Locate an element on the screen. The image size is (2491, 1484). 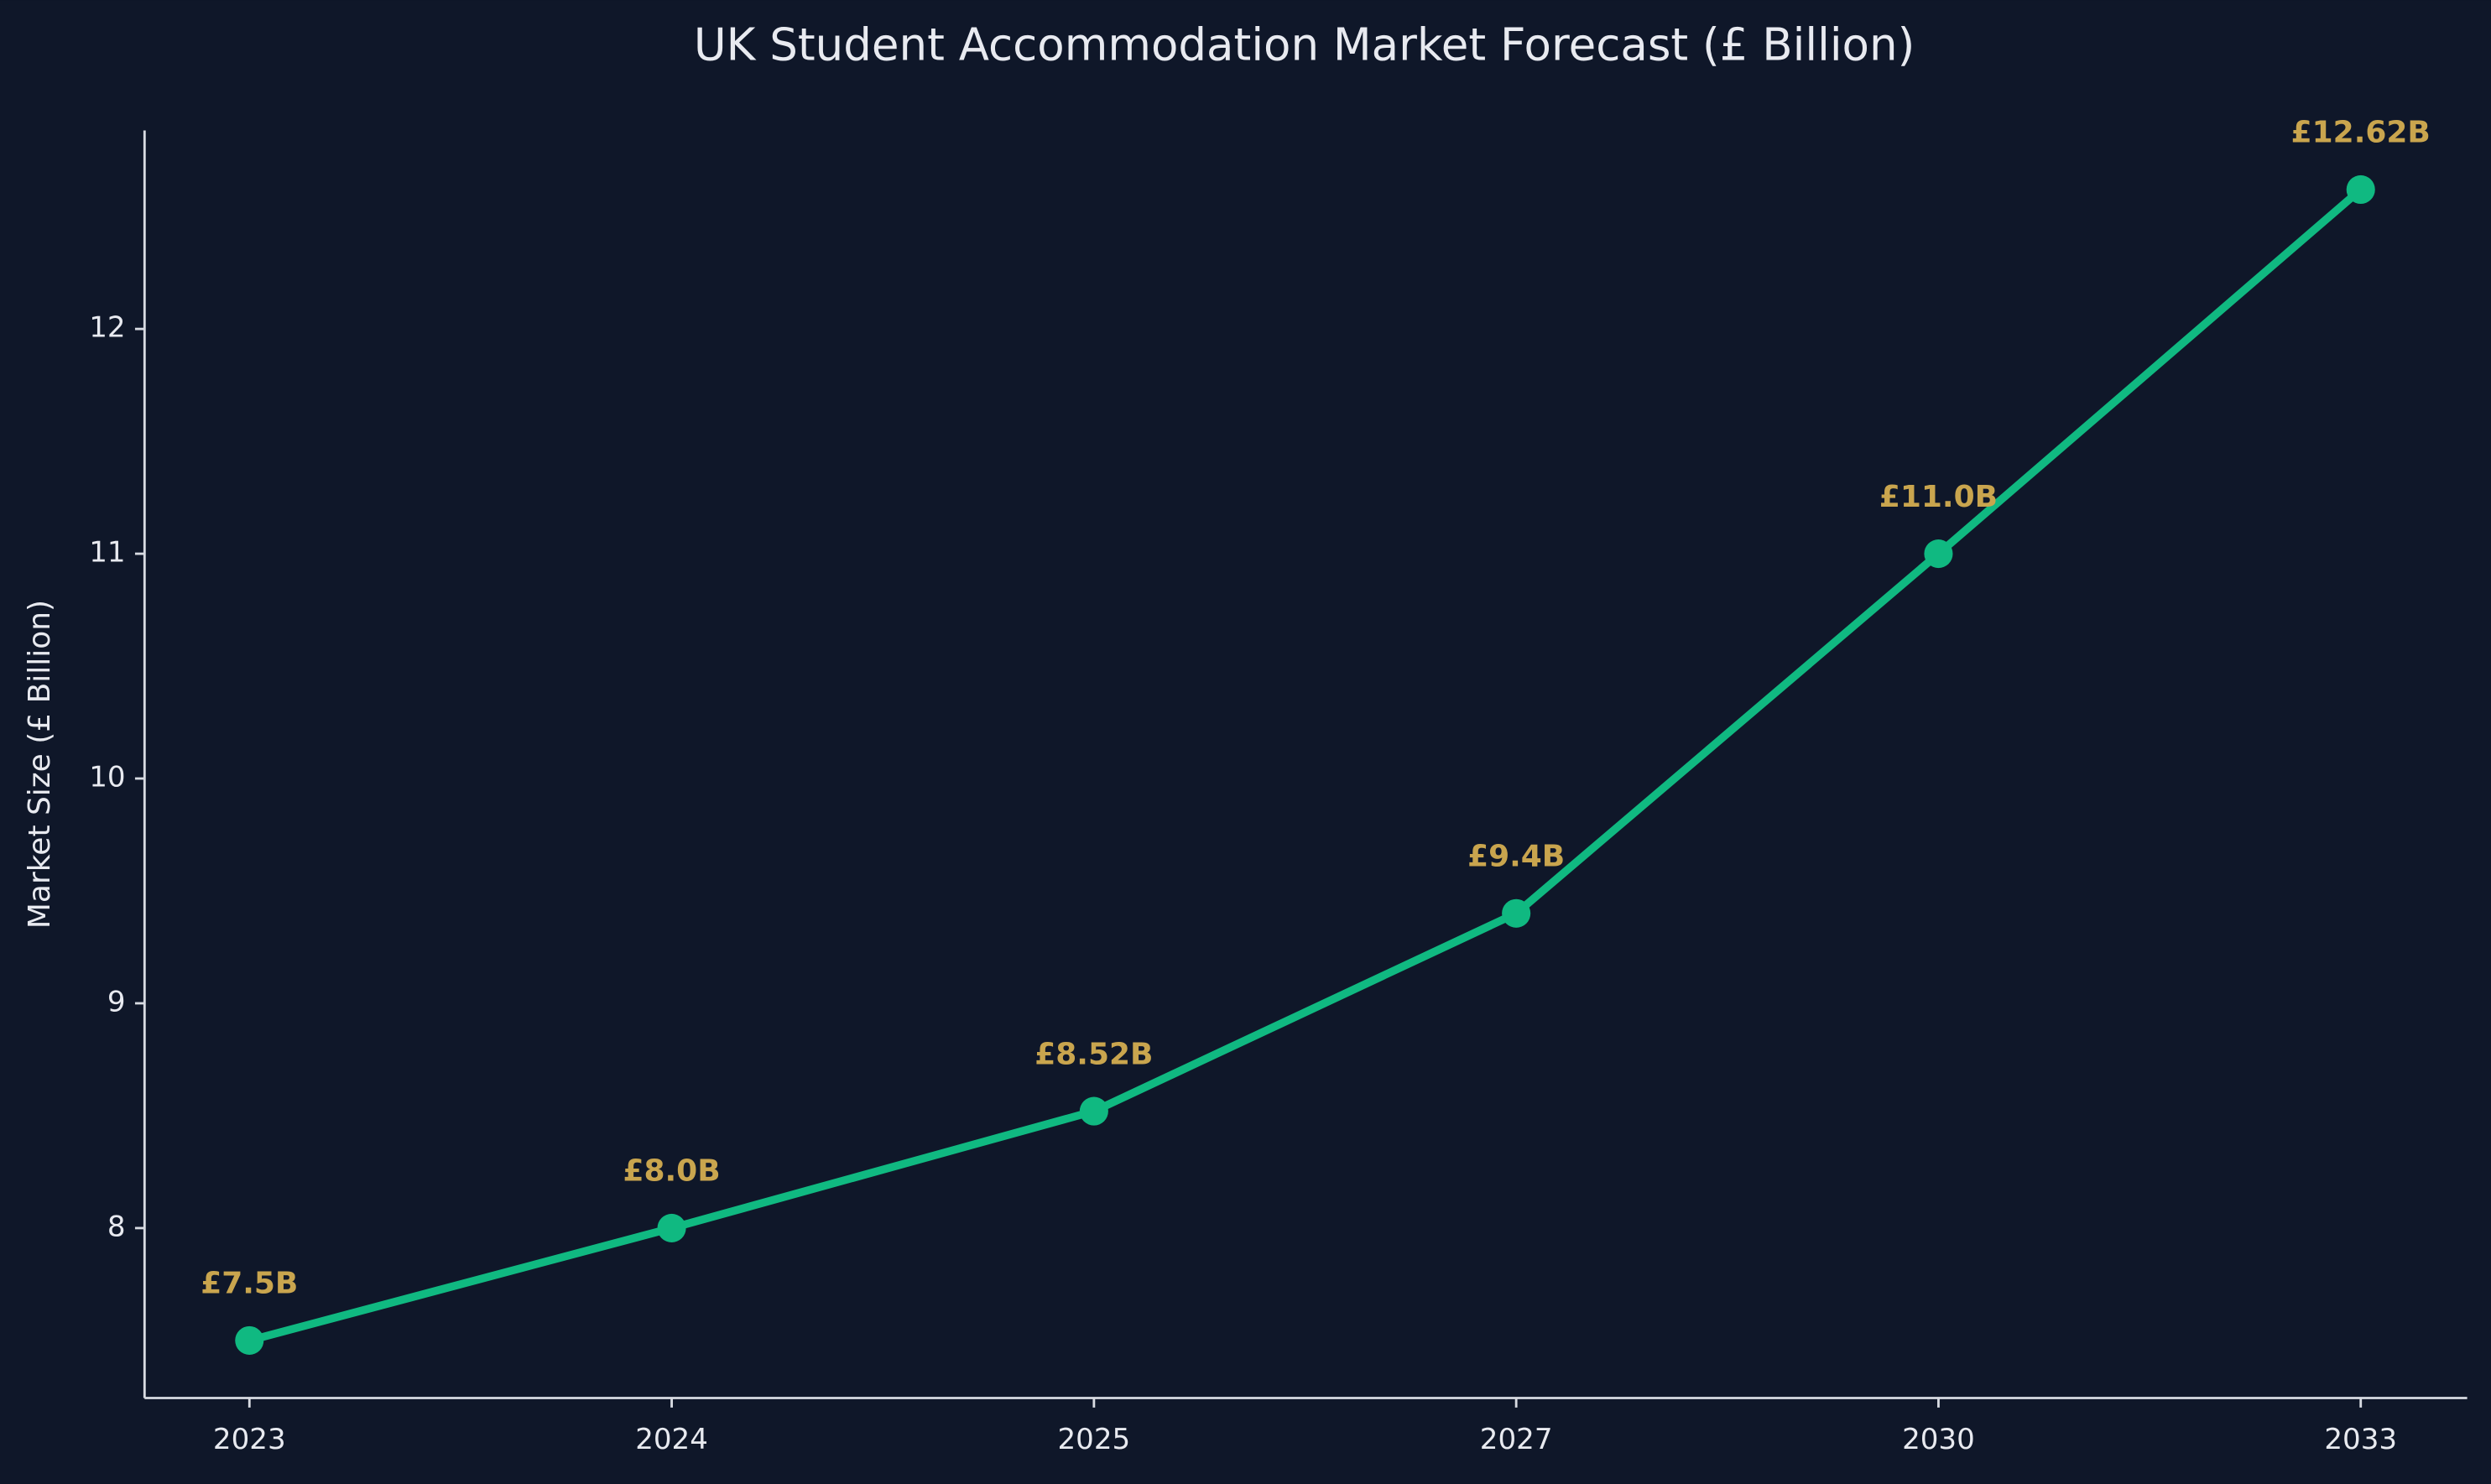
value-label: £9.4B is located at coordinates (1516, 857).